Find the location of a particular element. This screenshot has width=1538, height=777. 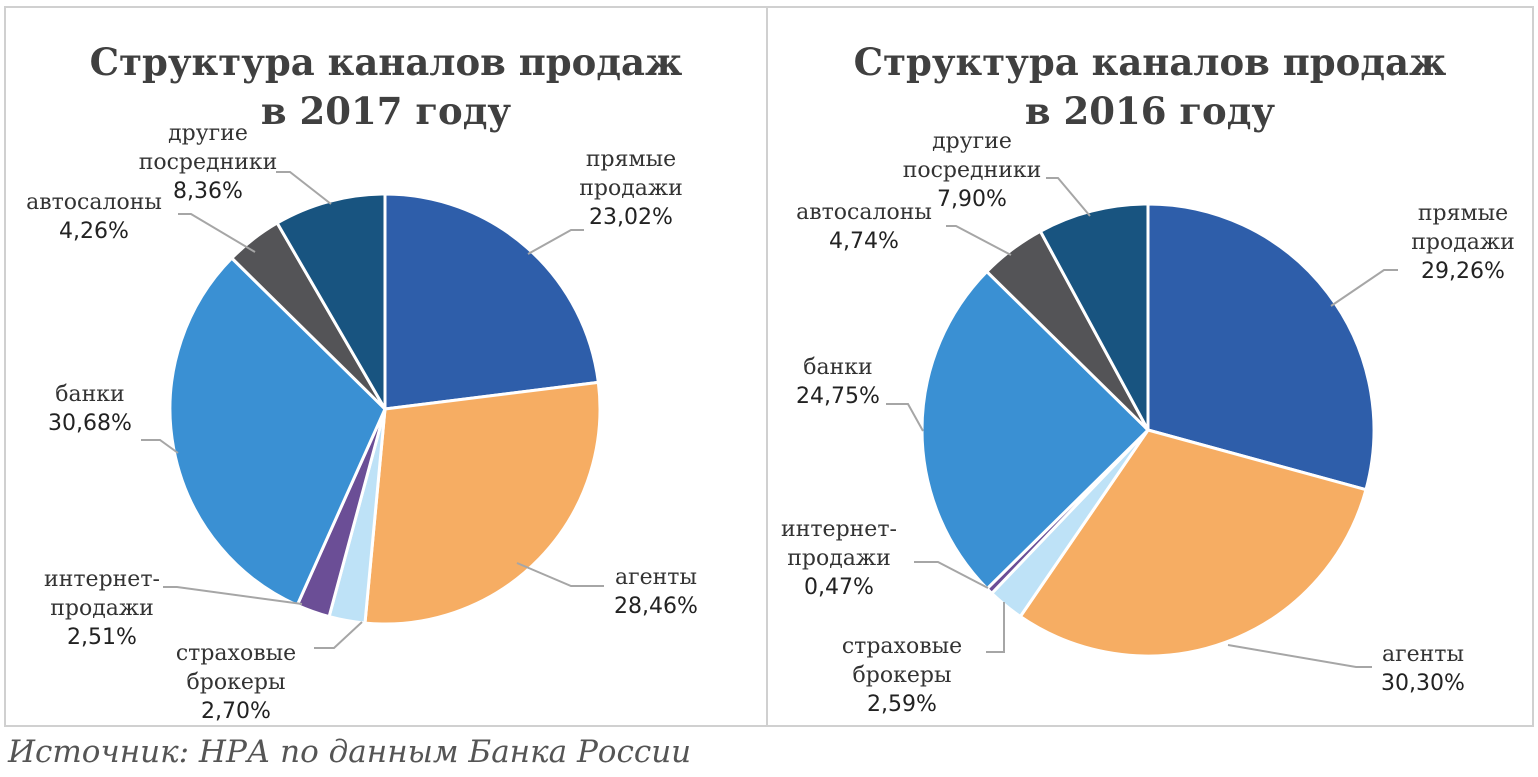

source-note: Источник: НРА по данным Банка России is located at coordinates (350, 752).